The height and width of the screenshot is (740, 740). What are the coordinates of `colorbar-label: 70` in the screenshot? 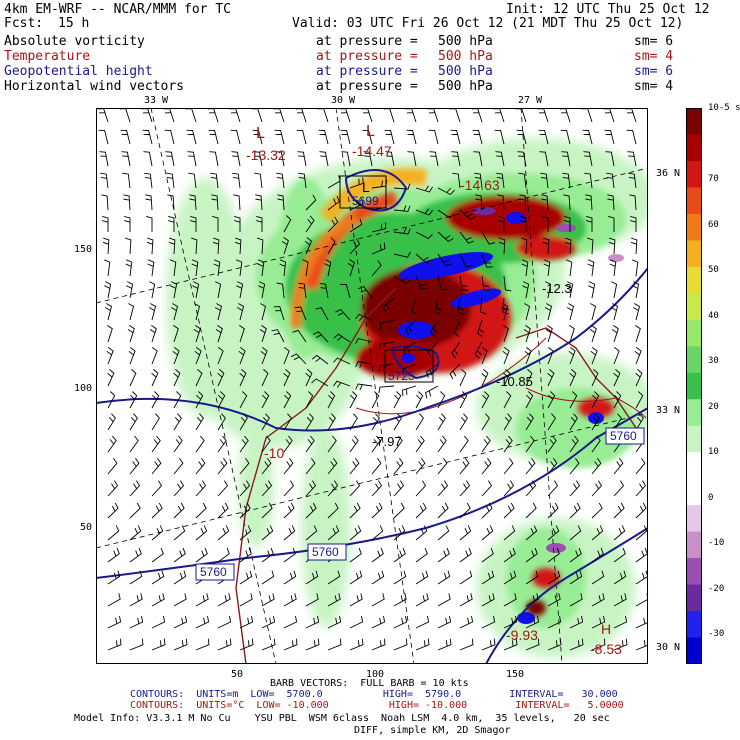 It's located at (713, 179).